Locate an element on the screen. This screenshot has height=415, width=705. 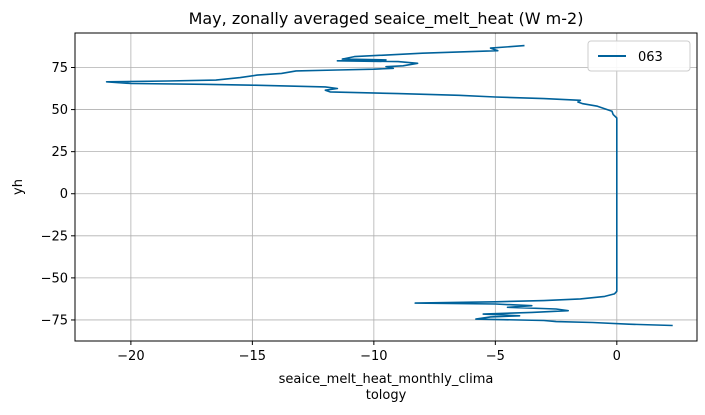
x-tick-label: −10 is located at coordinates (373, 356).